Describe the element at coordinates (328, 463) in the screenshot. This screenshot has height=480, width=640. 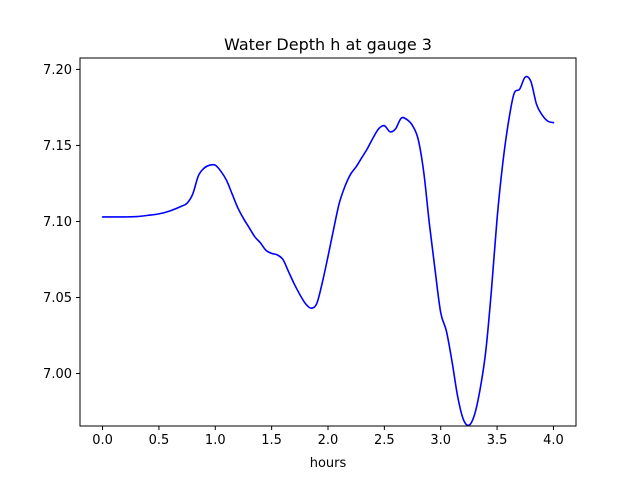
I see `x-axis-label: hours` at that location.